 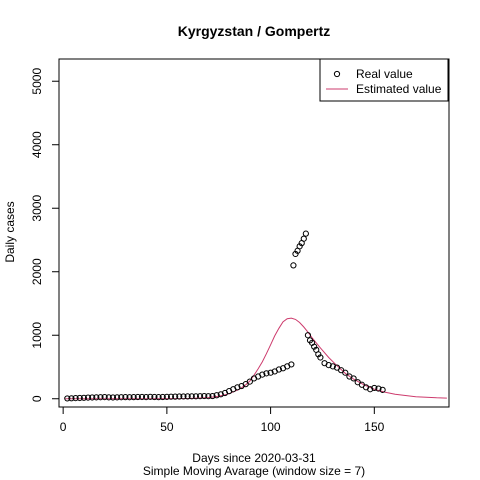 What do you see at coordinates (222, 420) in the screenshot?
I see `x-axis: 0 50 100 150` at bounding box center [222, 420].